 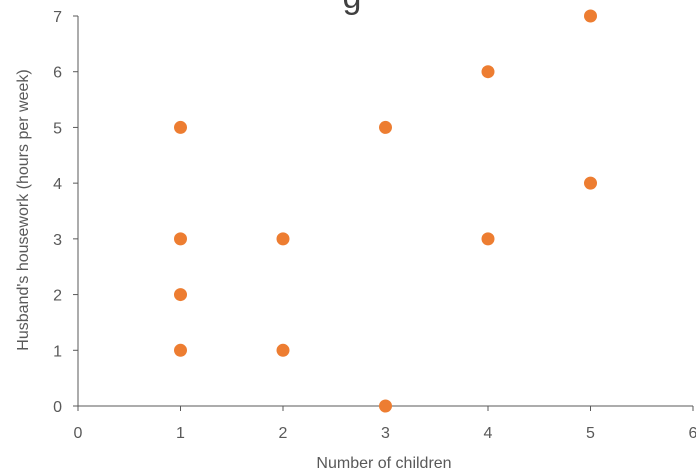 What do you see at coordinates (57, 407) in the screenshot?
I see `y-tick-label: 0` at bounding box center [57, 407].